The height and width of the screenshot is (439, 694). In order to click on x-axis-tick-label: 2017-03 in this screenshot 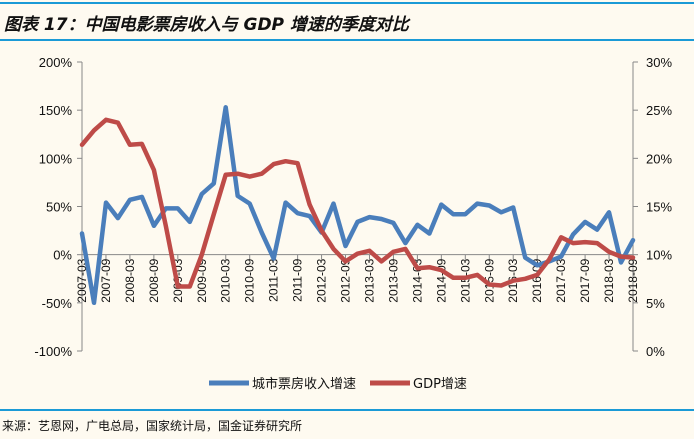, I will do `click(561, 280)`.